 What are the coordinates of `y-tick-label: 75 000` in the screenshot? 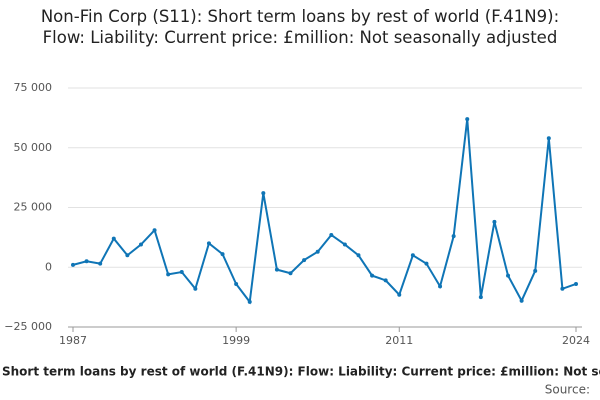 It's located at (33, 87).